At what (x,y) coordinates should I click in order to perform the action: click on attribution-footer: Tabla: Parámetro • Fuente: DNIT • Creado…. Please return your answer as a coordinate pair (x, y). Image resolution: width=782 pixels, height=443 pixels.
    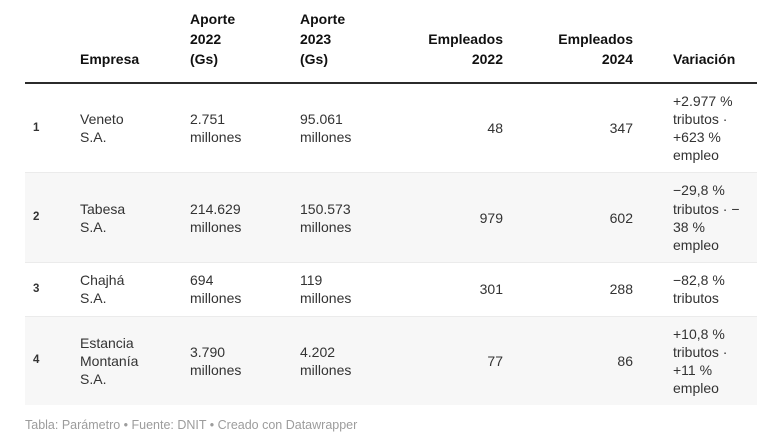
    Looking at the image, I should click on (191, 425).